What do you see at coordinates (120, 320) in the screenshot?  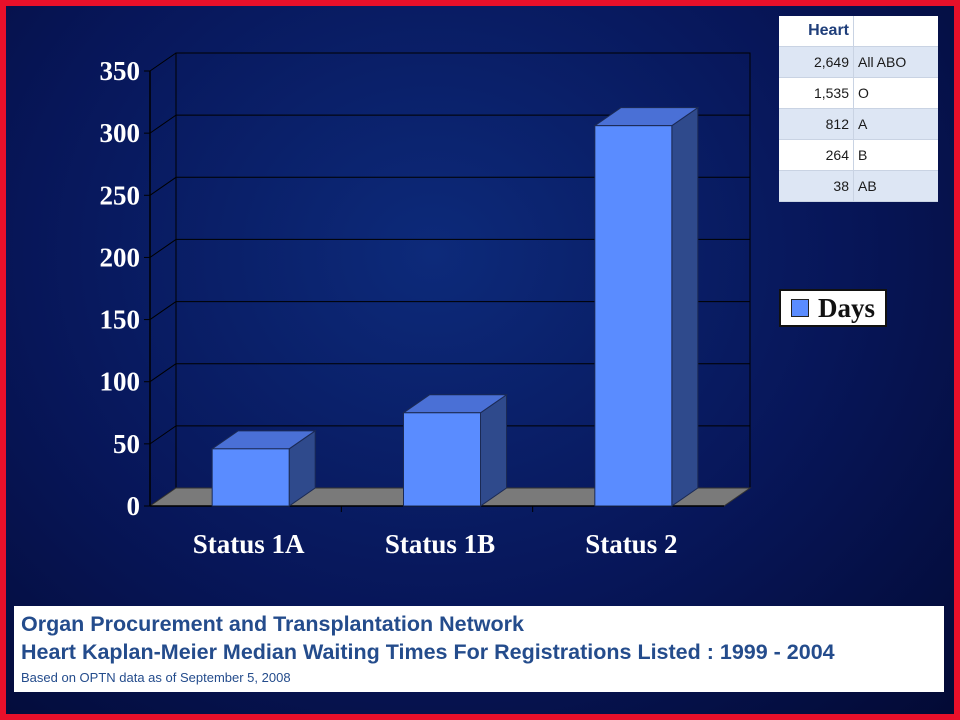 I see `y-tick-label: 150` at bounding box center [120, 320].